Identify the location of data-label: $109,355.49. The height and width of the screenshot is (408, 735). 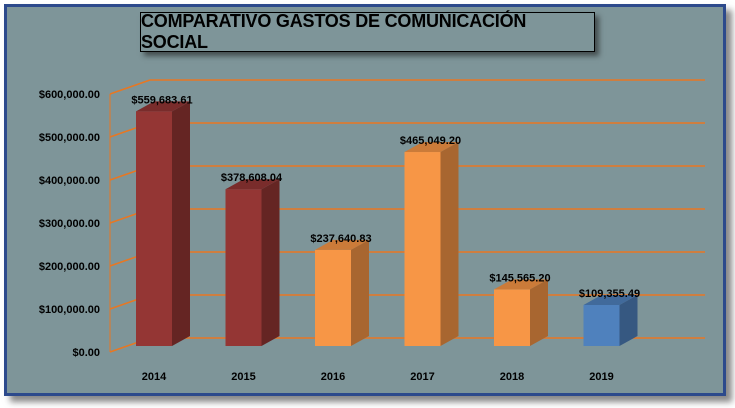
(609, 294).